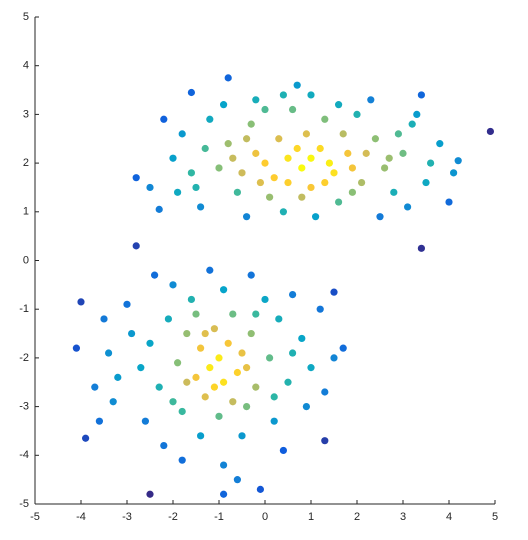 This screenshot has height=540, width=528. Describe the element at coordinates (127, 517) in the screenshot. I see `x-tick-label: -3` at that location.